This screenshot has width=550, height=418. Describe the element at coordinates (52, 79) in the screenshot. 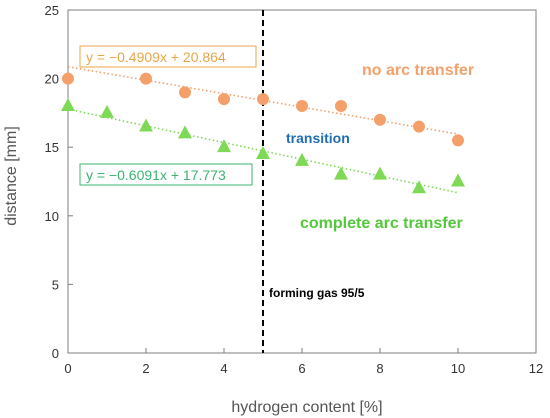

I see `y-tick-label: 20` at that location.